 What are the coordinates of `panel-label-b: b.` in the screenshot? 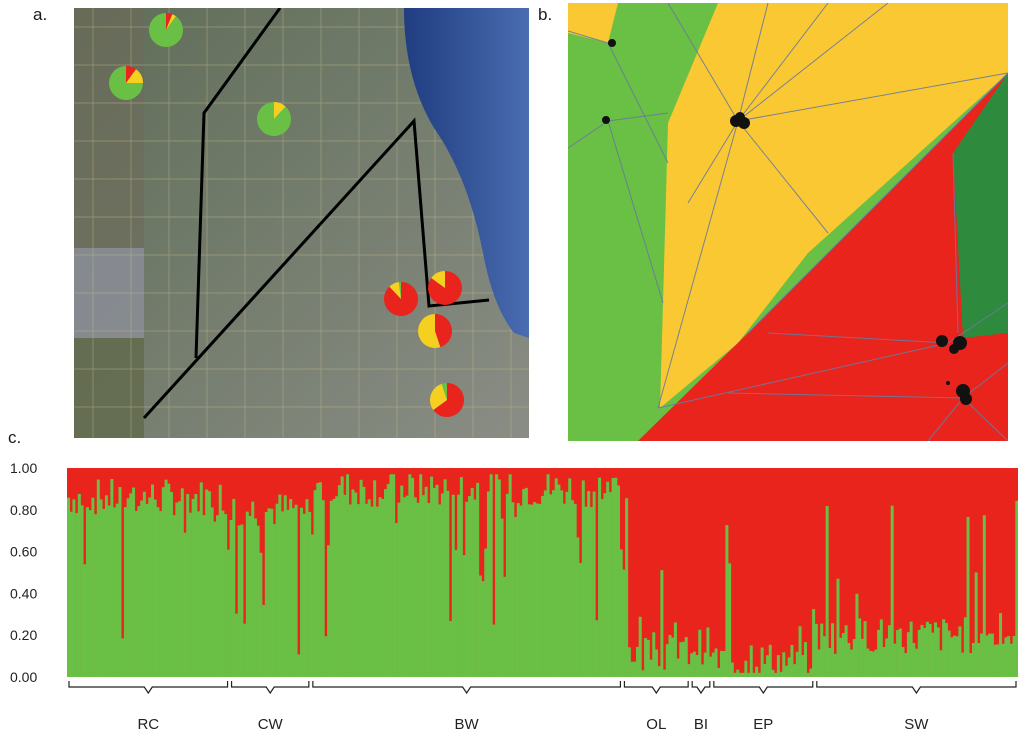 It's located at (545, 14).